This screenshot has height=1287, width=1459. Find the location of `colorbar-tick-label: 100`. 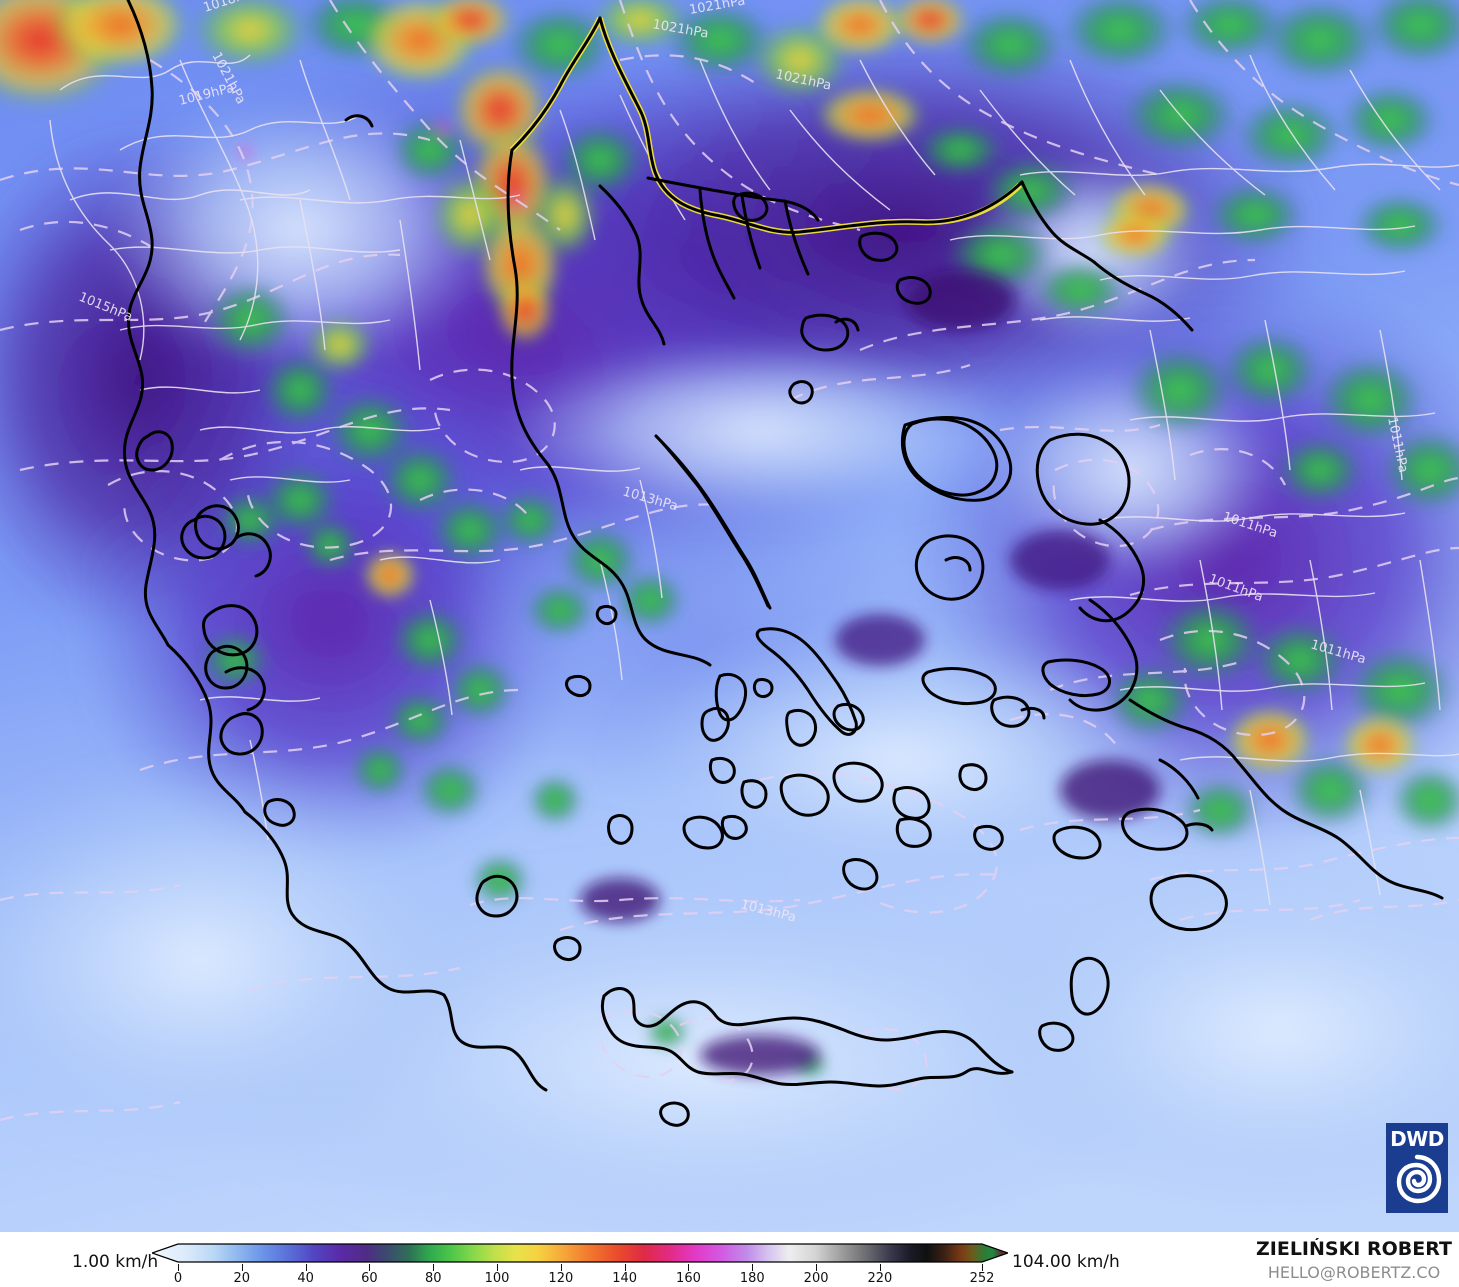

colorbar-tick-label: 100 is located at coordinates (497, 1278).